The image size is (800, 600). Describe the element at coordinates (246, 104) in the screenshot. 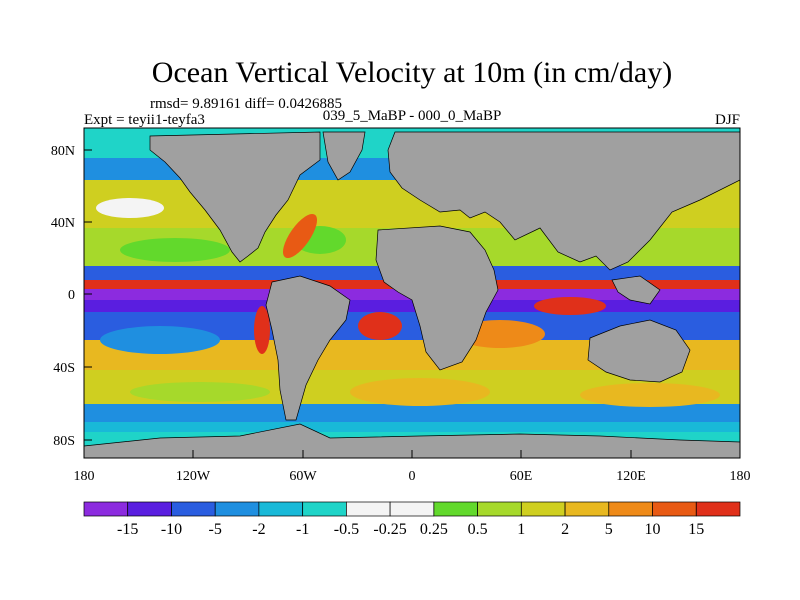

I see `stats-label: rmsd= 9.89161 diff= 0.0426885` at that location.